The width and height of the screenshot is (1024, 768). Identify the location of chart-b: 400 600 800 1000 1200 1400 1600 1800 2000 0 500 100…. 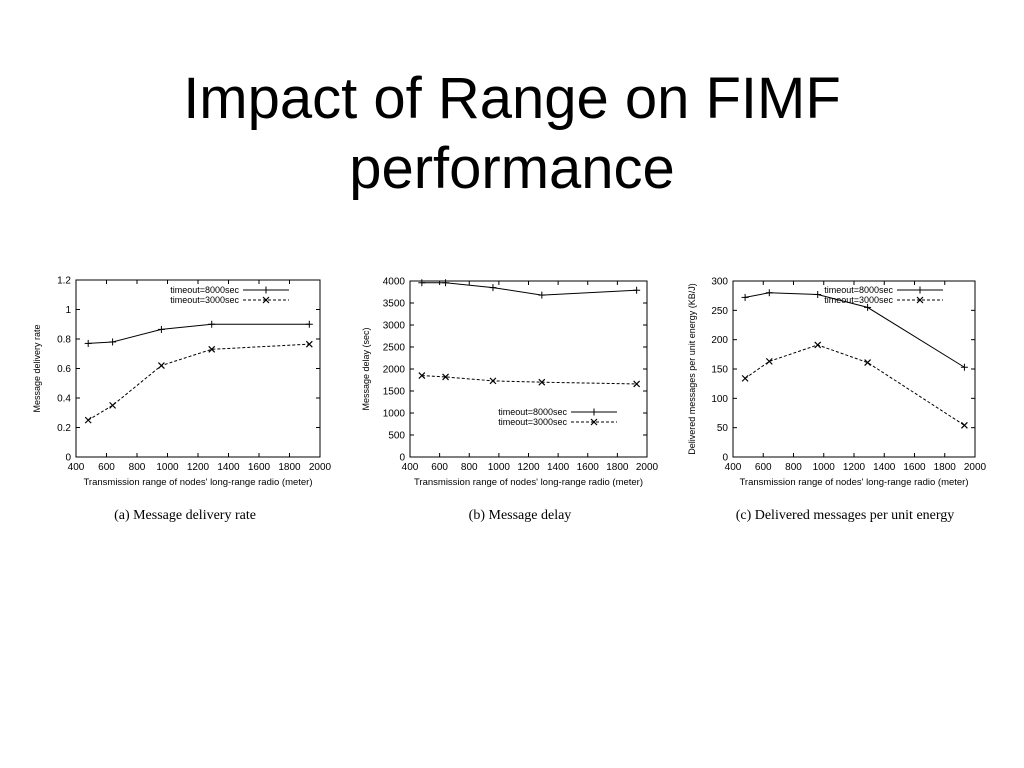
(510, 383).